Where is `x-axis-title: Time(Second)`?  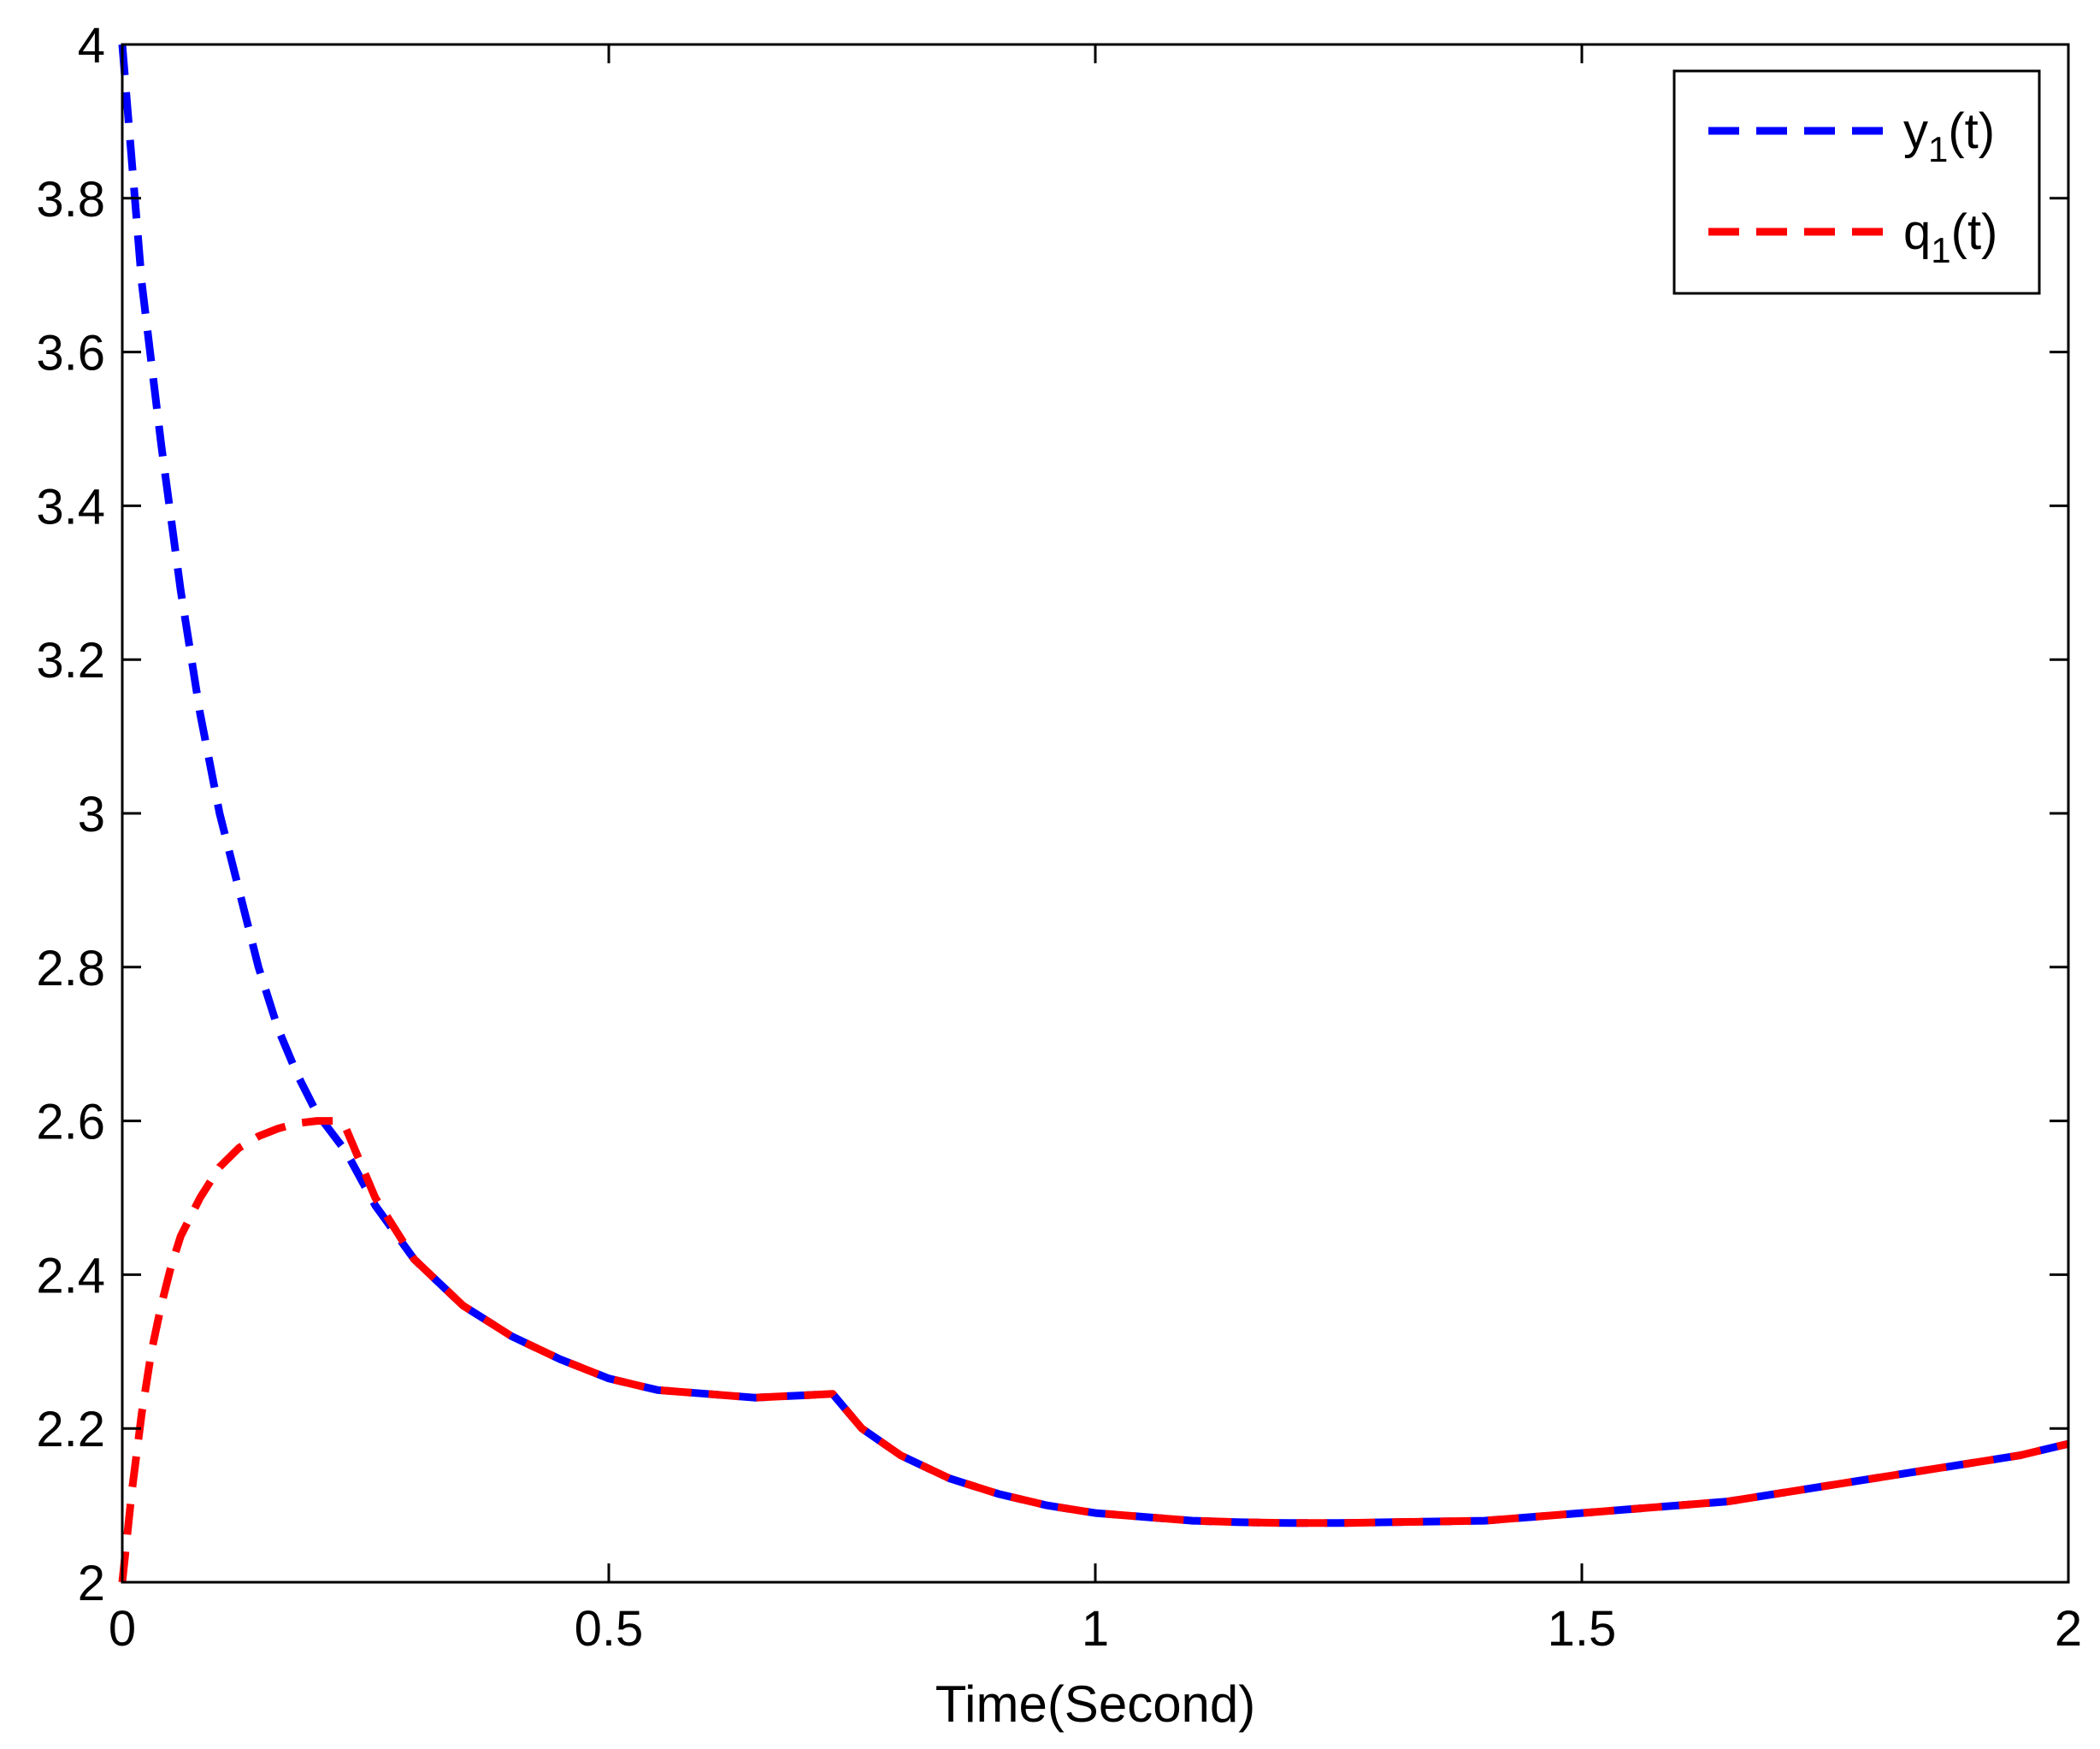 x-axis-title: Time(Second) is located at coordinates (1095, 1704).